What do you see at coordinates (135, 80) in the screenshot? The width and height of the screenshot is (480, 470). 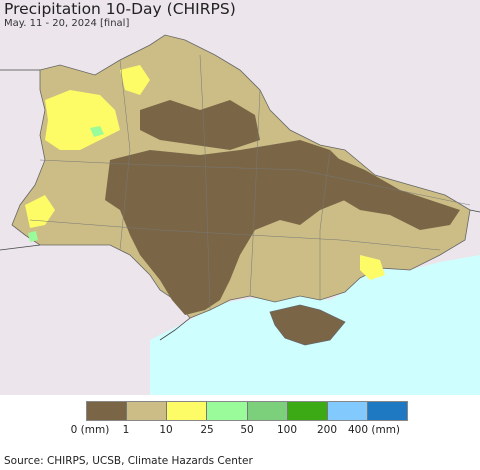 I see `moderate-zone-north` at bounding box center [135, 80].